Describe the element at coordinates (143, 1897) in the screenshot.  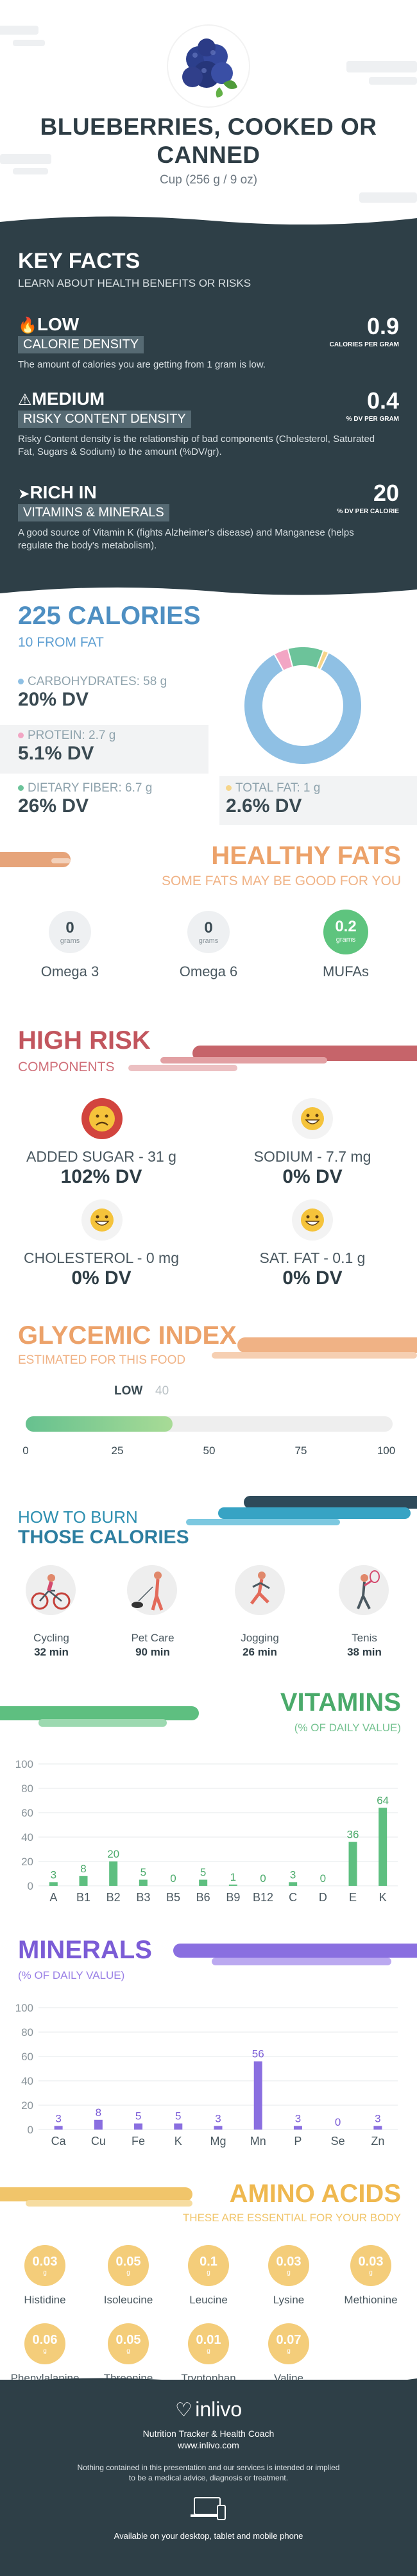
I see `x-tick-label: B3` at that location.